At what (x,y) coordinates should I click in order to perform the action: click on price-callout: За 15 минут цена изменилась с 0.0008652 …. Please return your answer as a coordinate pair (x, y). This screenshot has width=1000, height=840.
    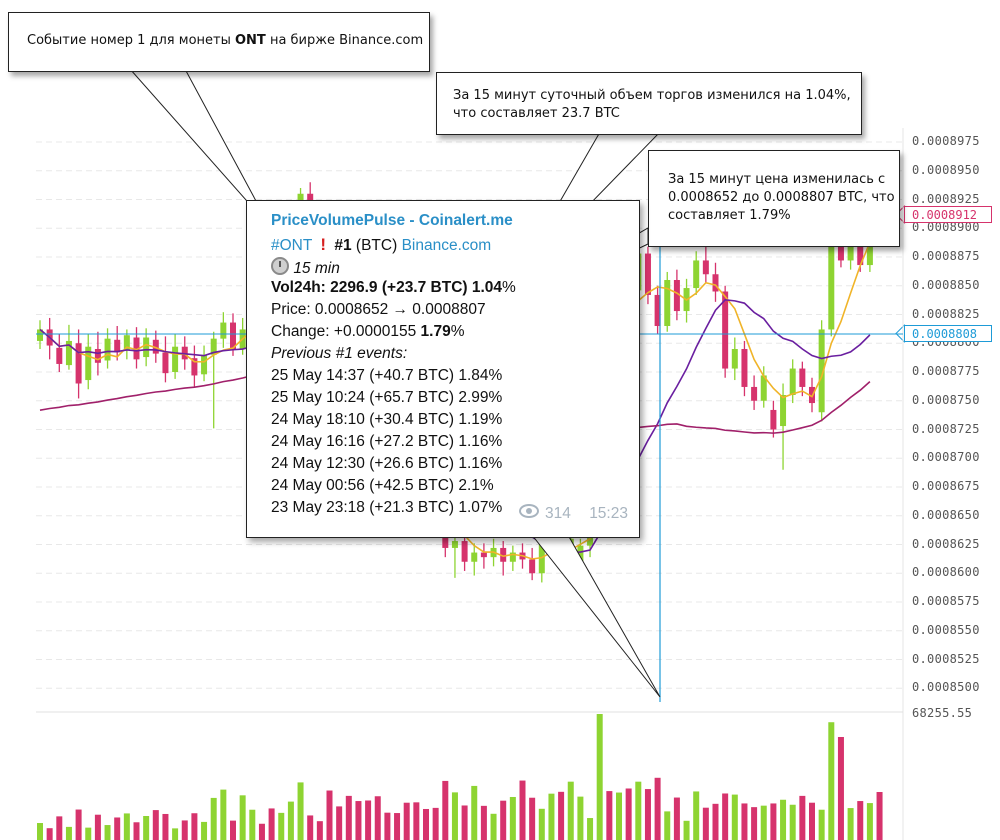
    Looking at the image, I should click on (774, 198).